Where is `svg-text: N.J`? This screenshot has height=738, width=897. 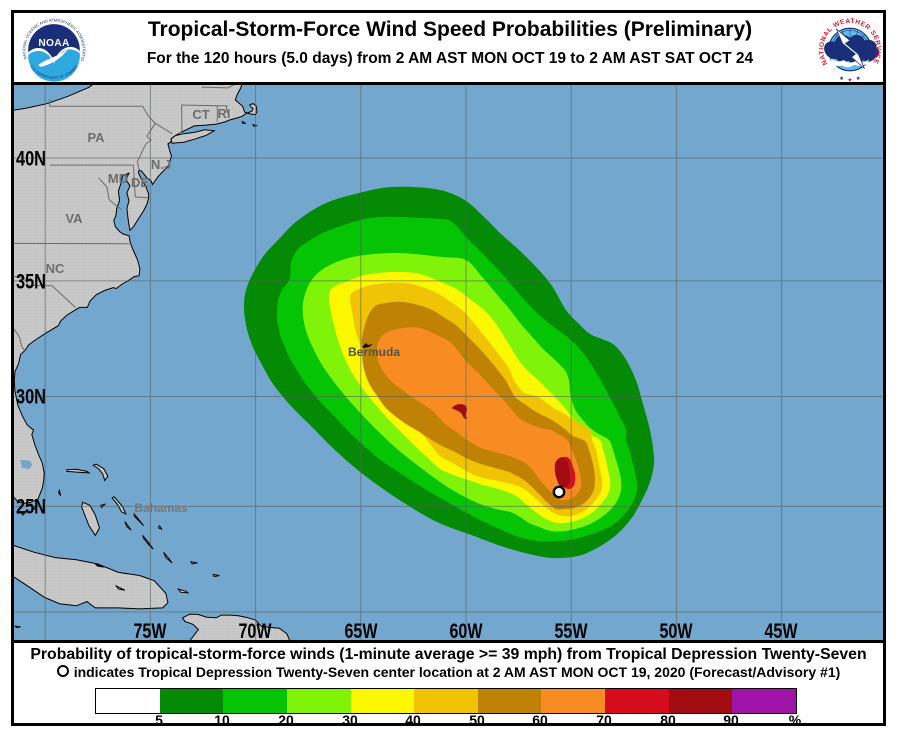 svg-text: N.J is located at coordinates (161, 164).